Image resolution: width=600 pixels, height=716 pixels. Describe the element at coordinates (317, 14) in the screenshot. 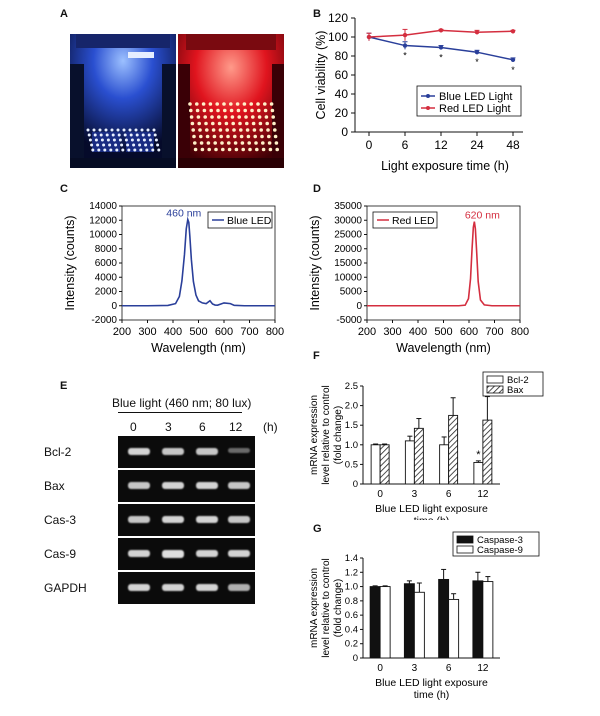

I see `panel-label-b: B` at that location.